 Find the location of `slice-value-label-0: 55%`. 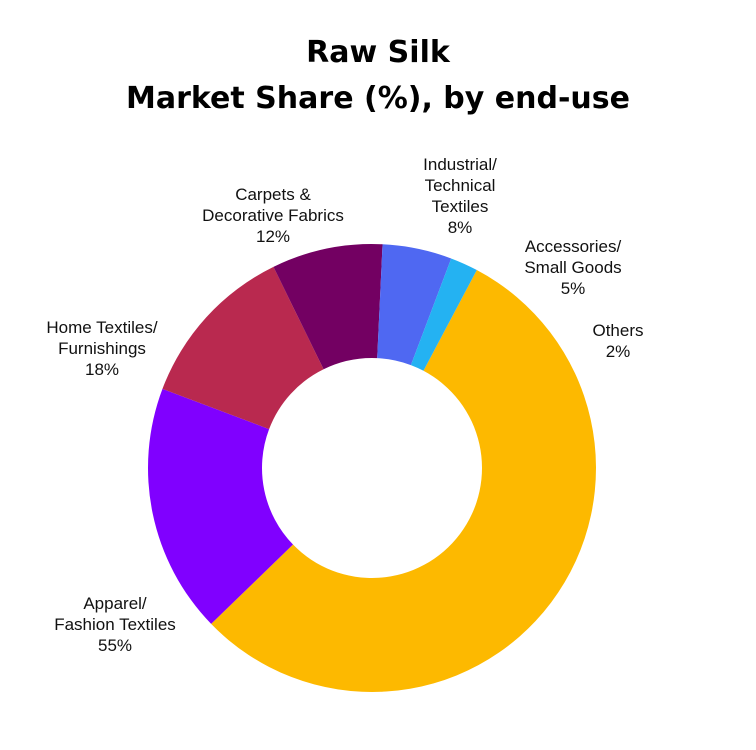

slice-value-label-0: 55% is located at coordinates (115, 645).